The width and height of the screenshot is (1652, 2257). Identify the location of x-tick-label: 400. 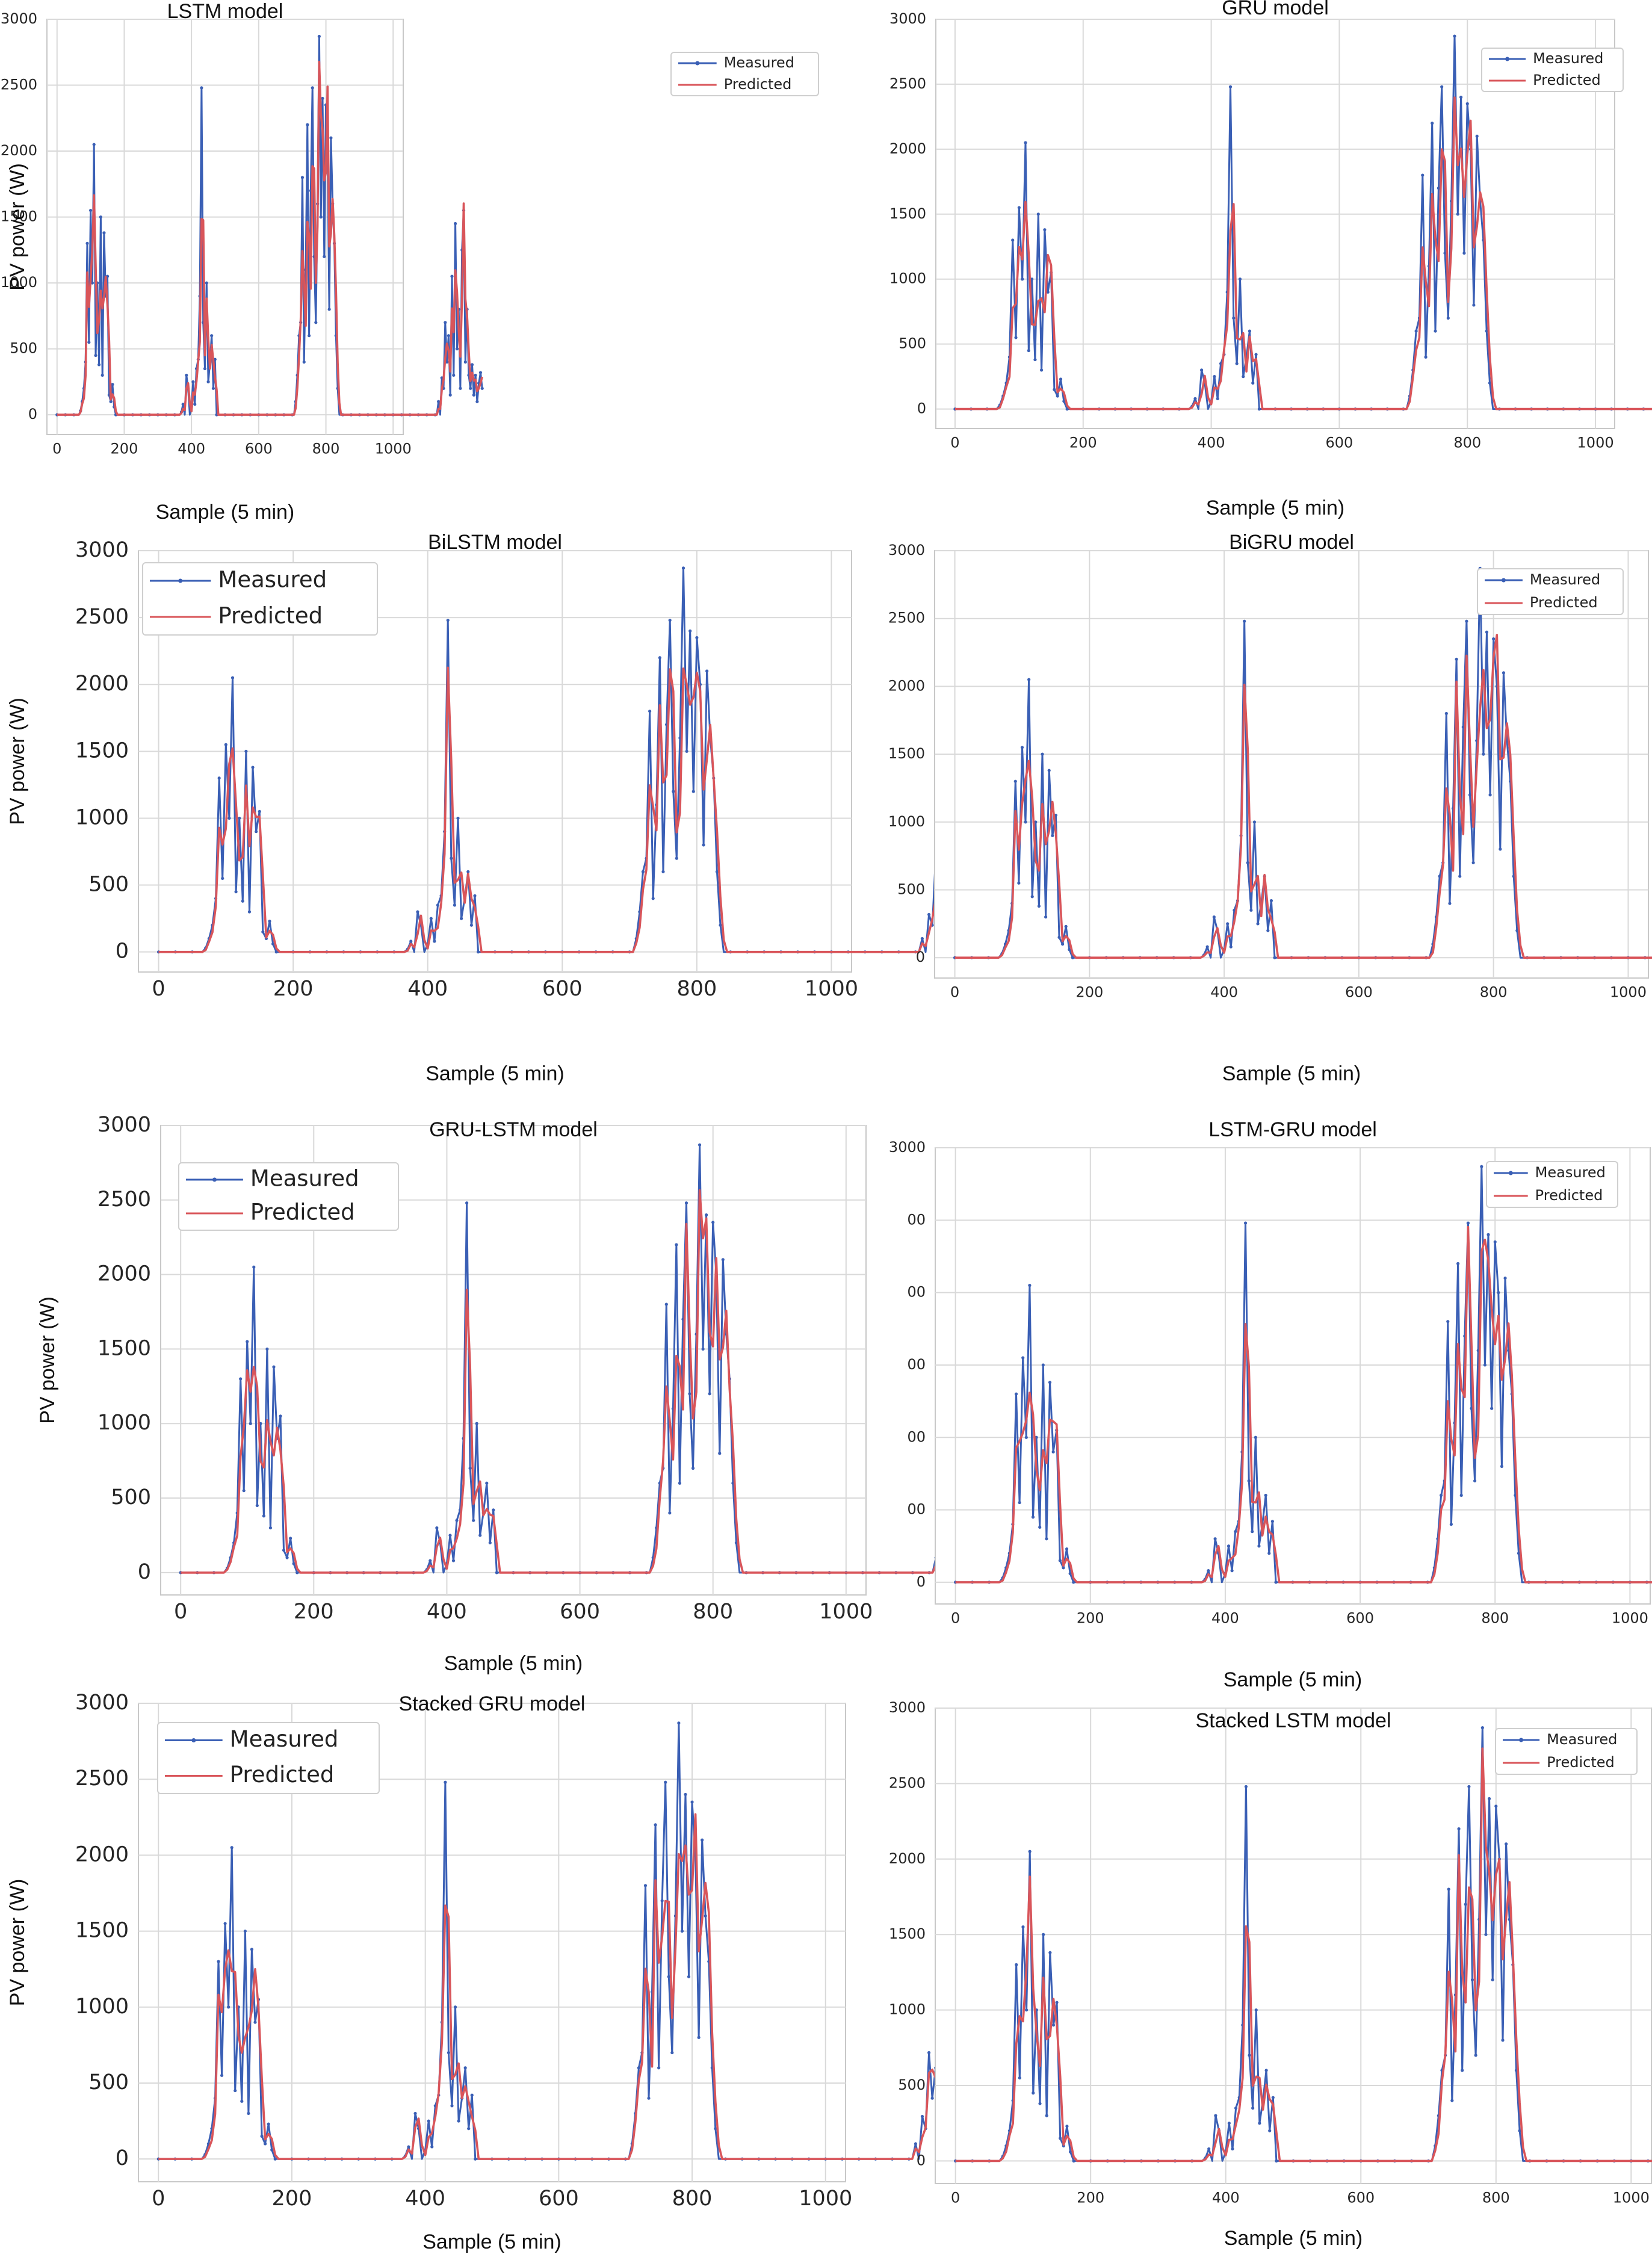
(1212, 443).